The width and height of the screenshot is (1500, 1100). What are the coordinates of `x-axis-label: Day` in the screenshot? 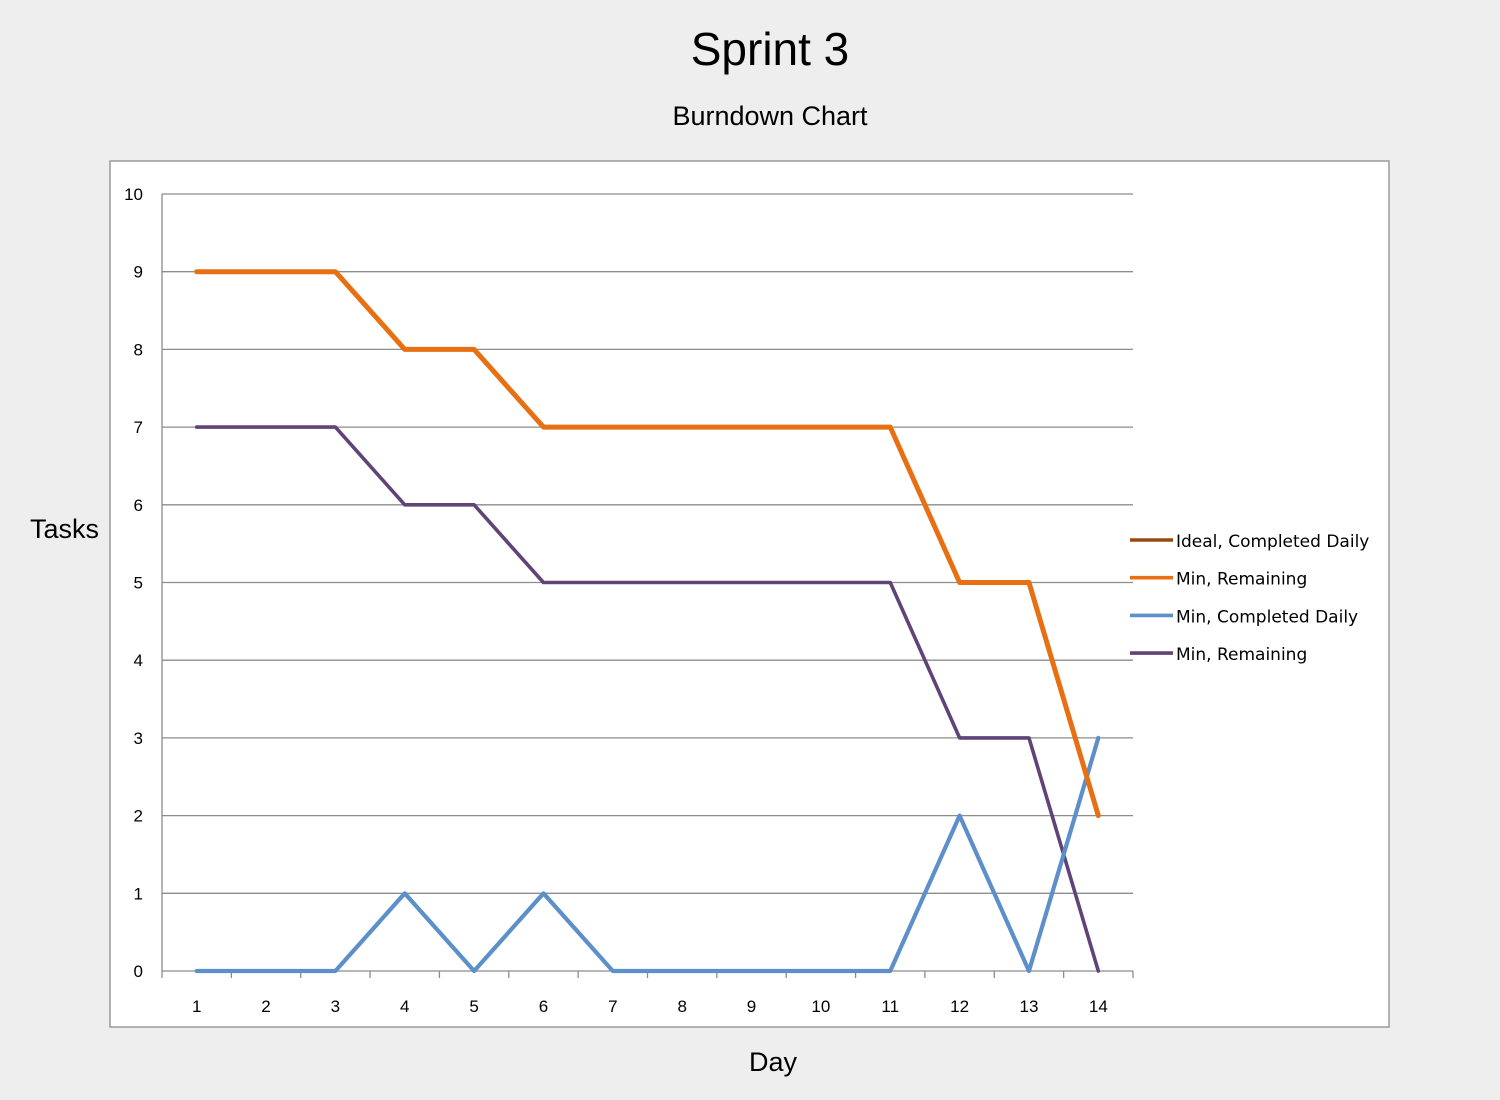 It's located at (772, 1062).